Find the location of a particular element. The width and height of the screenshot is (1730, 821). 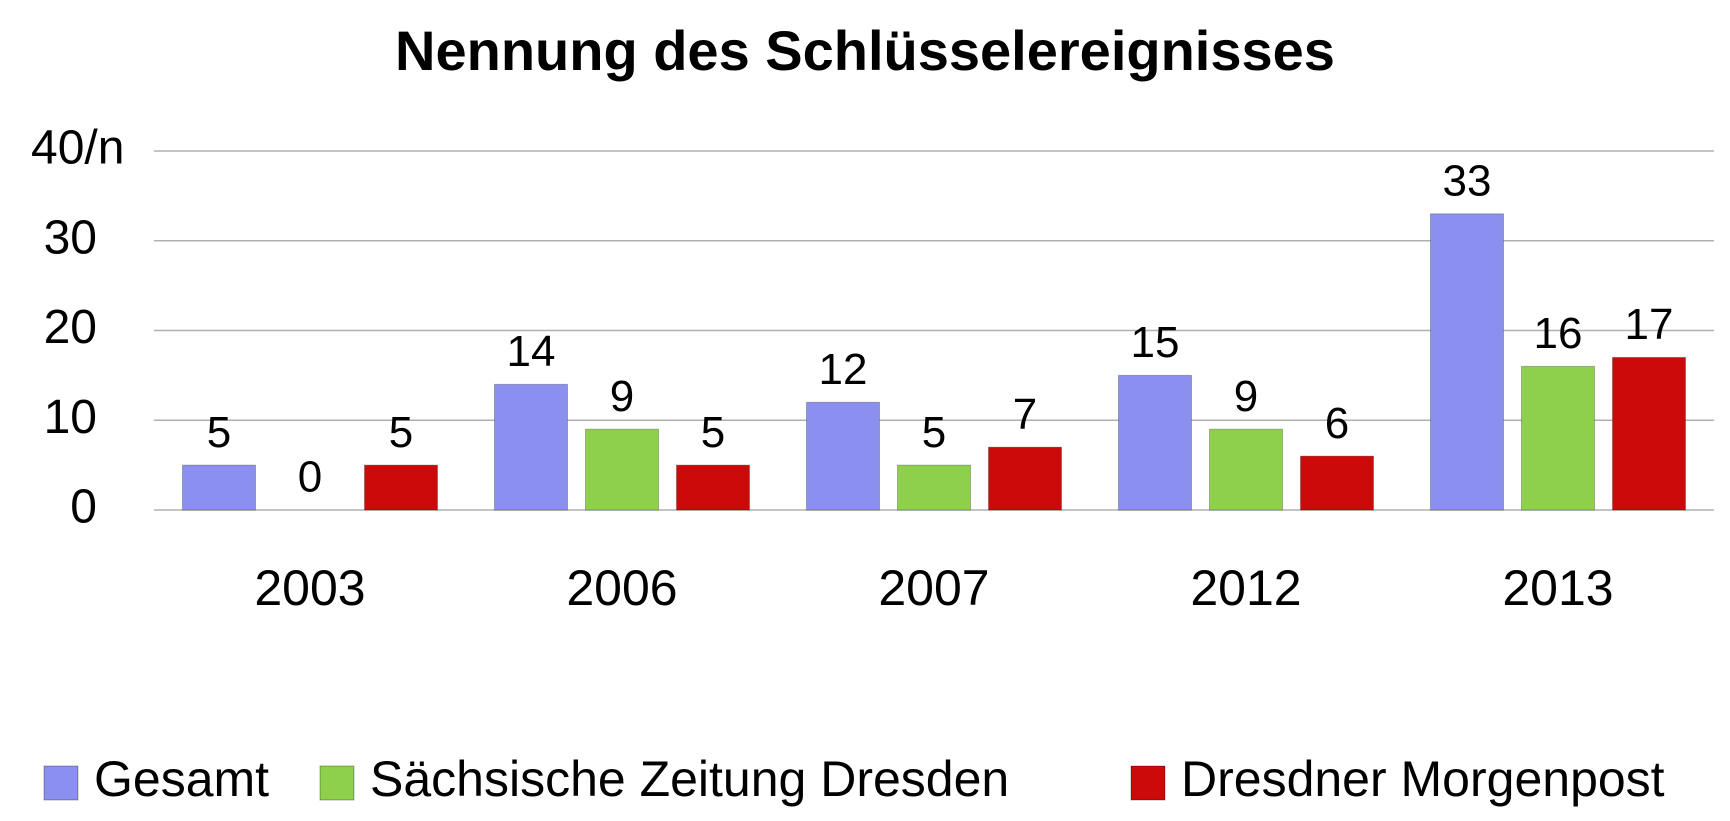

y-tick-label: 10 is located at coordinates (70, 417).